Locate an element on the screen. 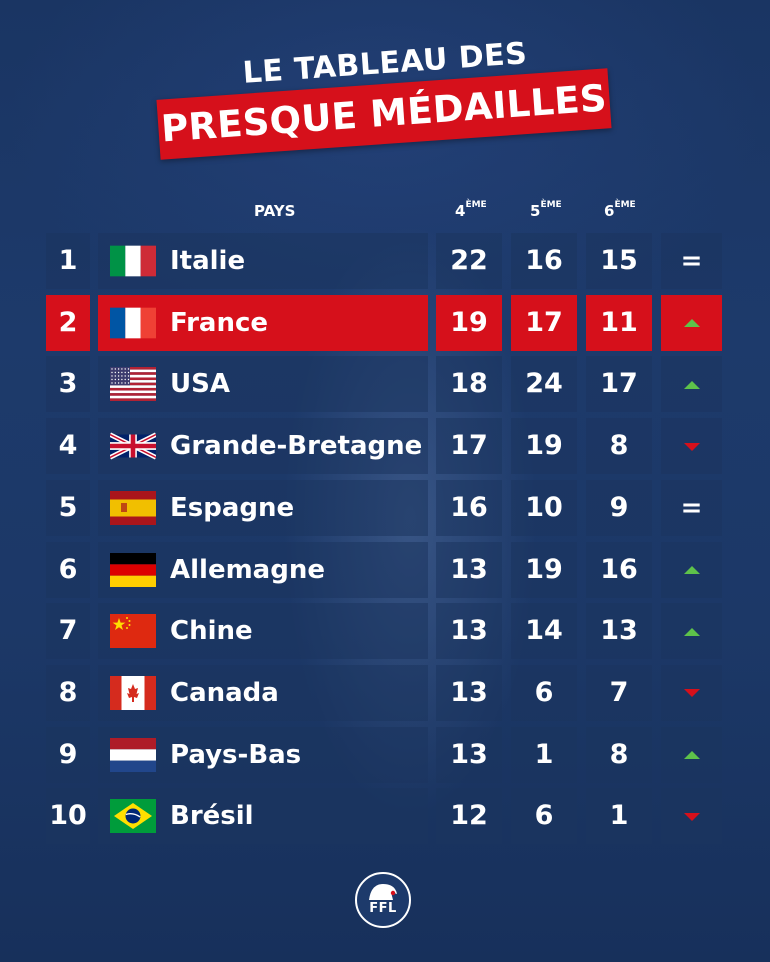 This screenshot has width=770, height=962. fourth-place-count: 18 is located at coordinates (469, 384).